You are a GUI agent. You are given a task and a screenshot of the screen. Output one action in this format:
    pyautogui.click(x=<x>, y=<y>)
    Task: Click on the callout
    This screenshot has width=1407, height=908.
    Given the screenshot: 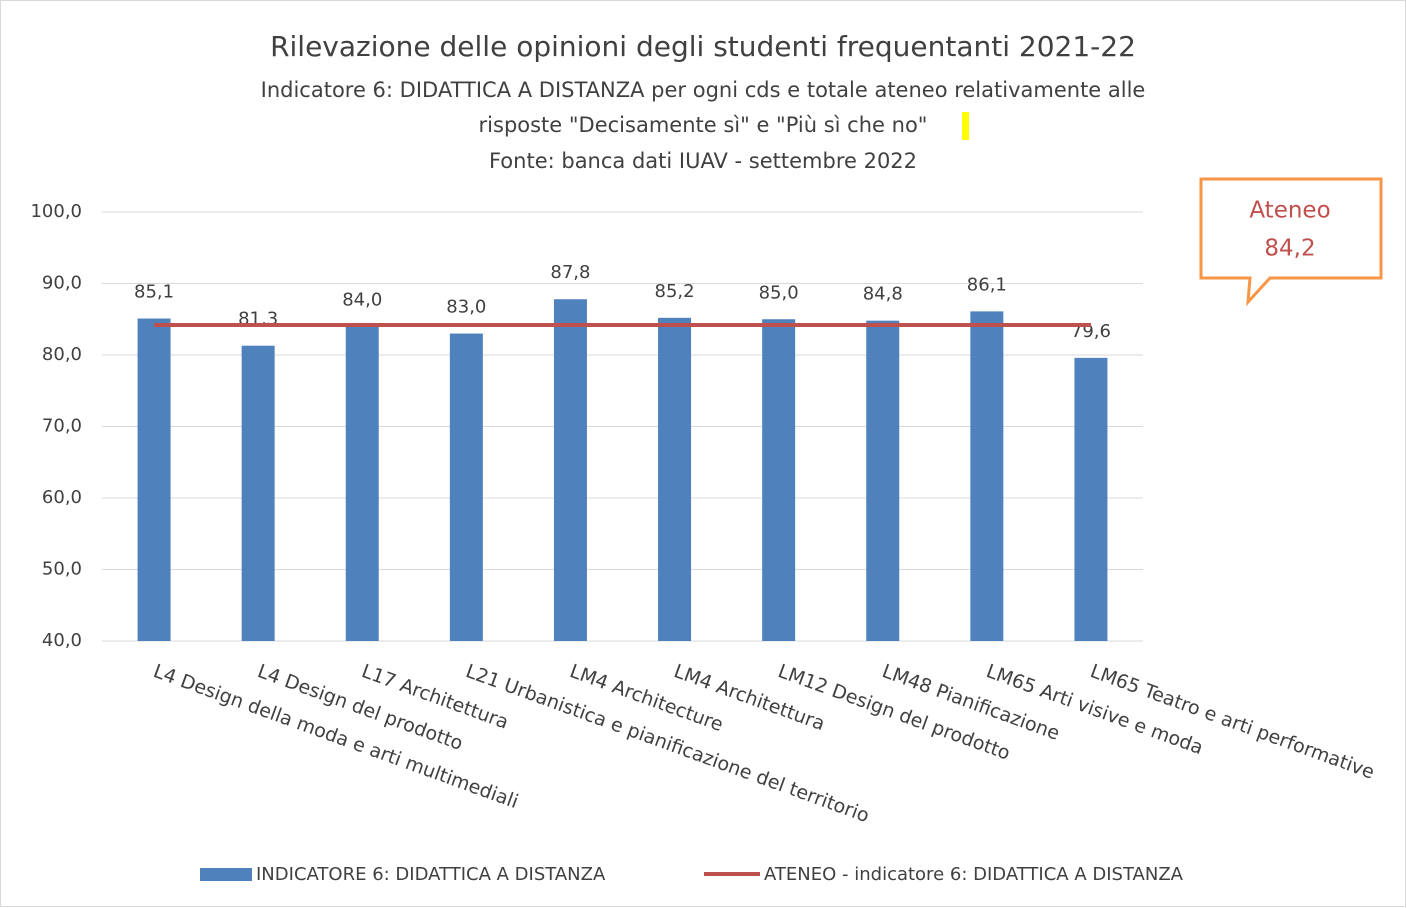 What is the action you would take?
    pyautogui.click(x=1291, y=242)
    